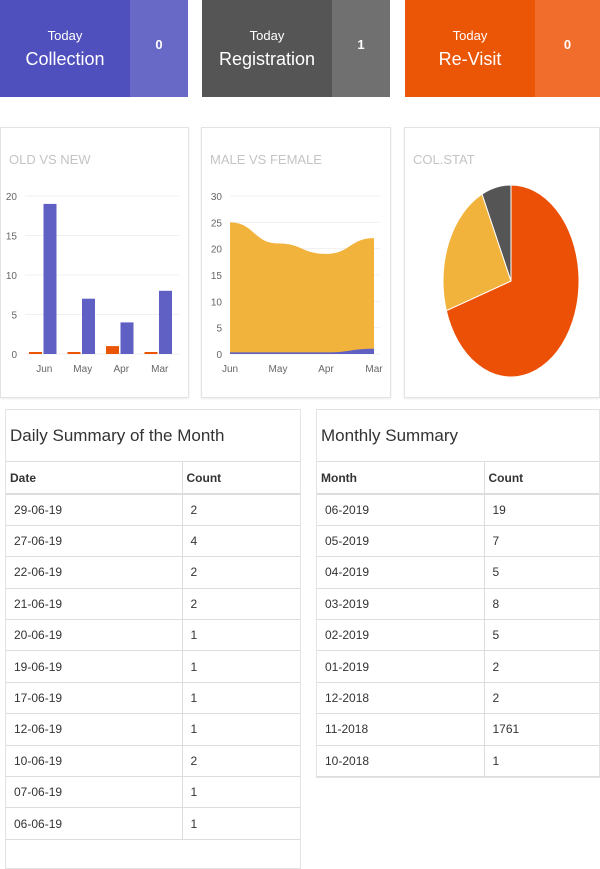 This screenshot has height=869, width=600. Describe the element at coordinates (217, 223) in the screenshot. I see `y-tick-label: 25` at that location.